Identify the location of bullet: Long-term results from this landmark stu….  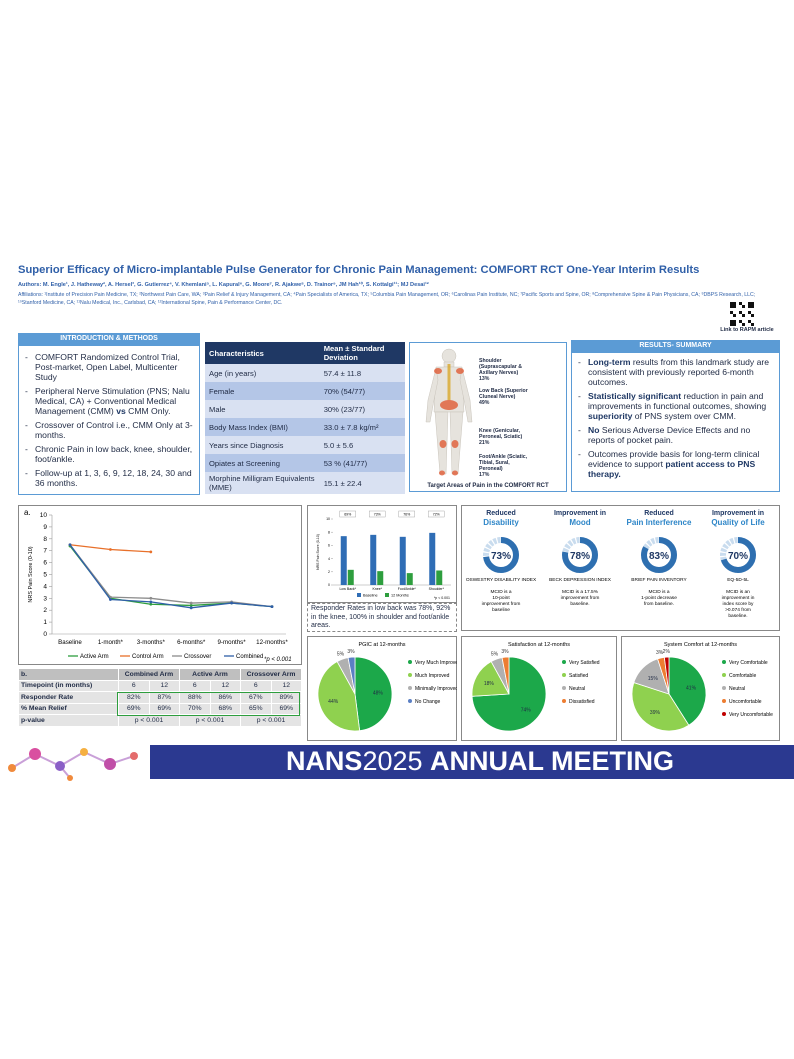
(675, 372).